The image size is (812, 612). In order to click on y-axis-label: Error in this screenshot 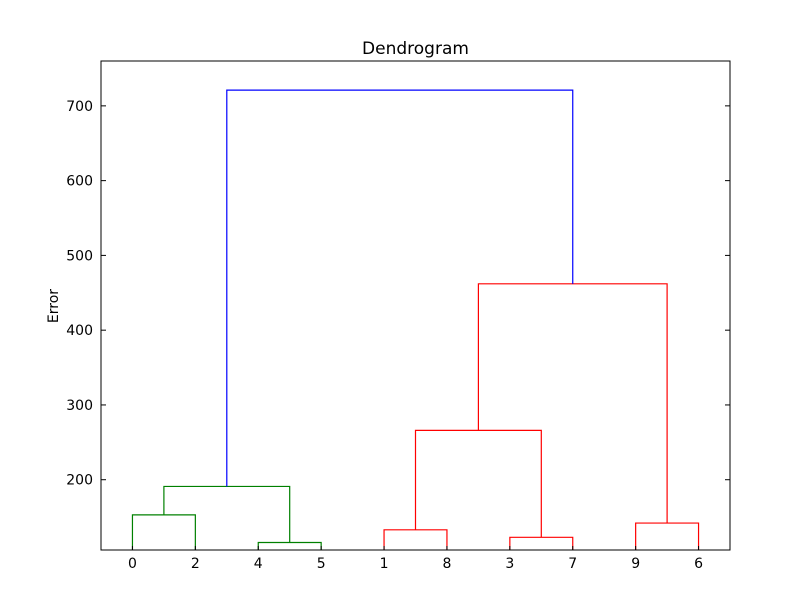, I will do `click(54, 306)`.